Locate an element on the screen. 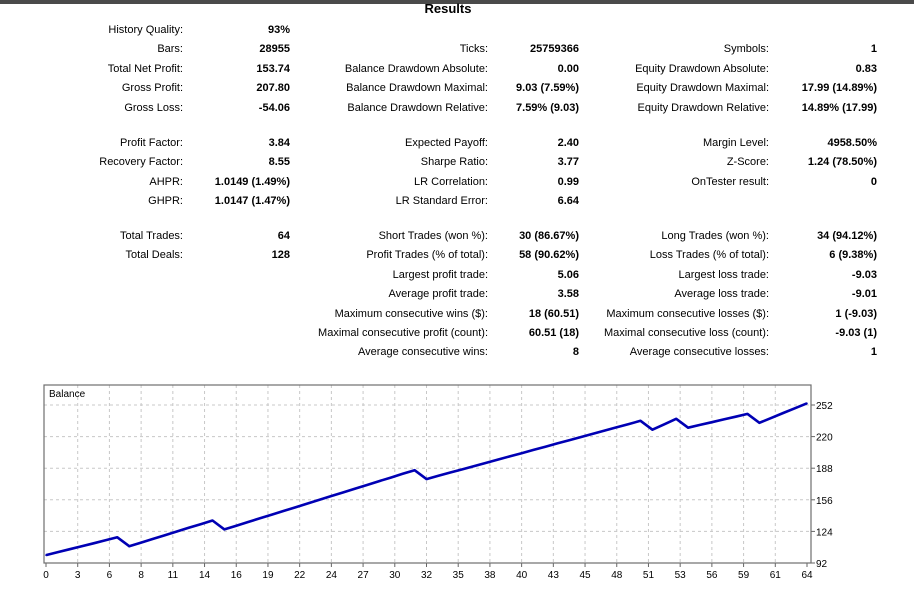 This screenshot has width=914, height=600. profit-factor-value: 3.84 is located at coordinates (279, 143).